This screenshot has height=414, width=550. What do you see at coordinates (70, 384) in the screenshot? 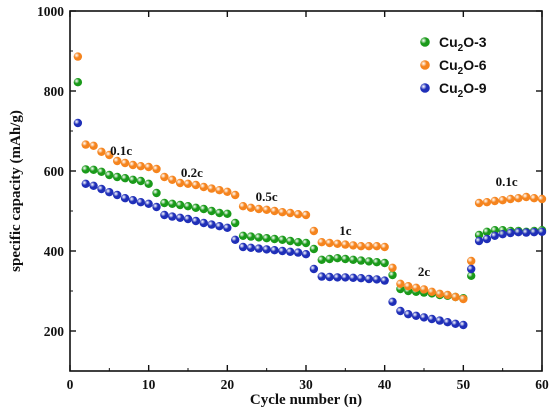
I see `x-tick-label: 0` at bounding box center [70, 384].